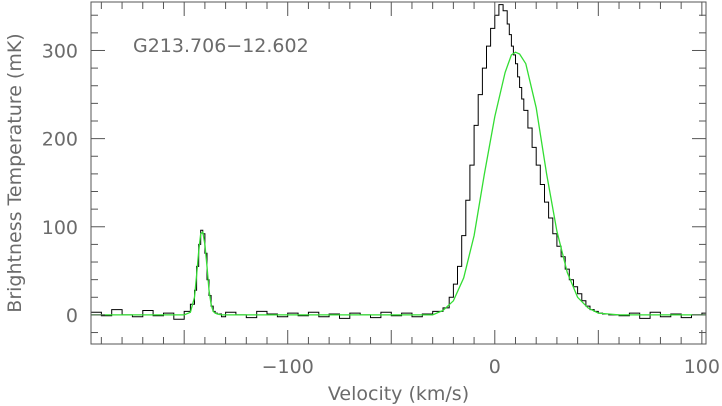 The width and height of the screenshot is (722, 406). Describe the element at coordinates (15, 172) in the screenshot. I see `y-axis-label: Brightness Temperature (mK)` at that location.